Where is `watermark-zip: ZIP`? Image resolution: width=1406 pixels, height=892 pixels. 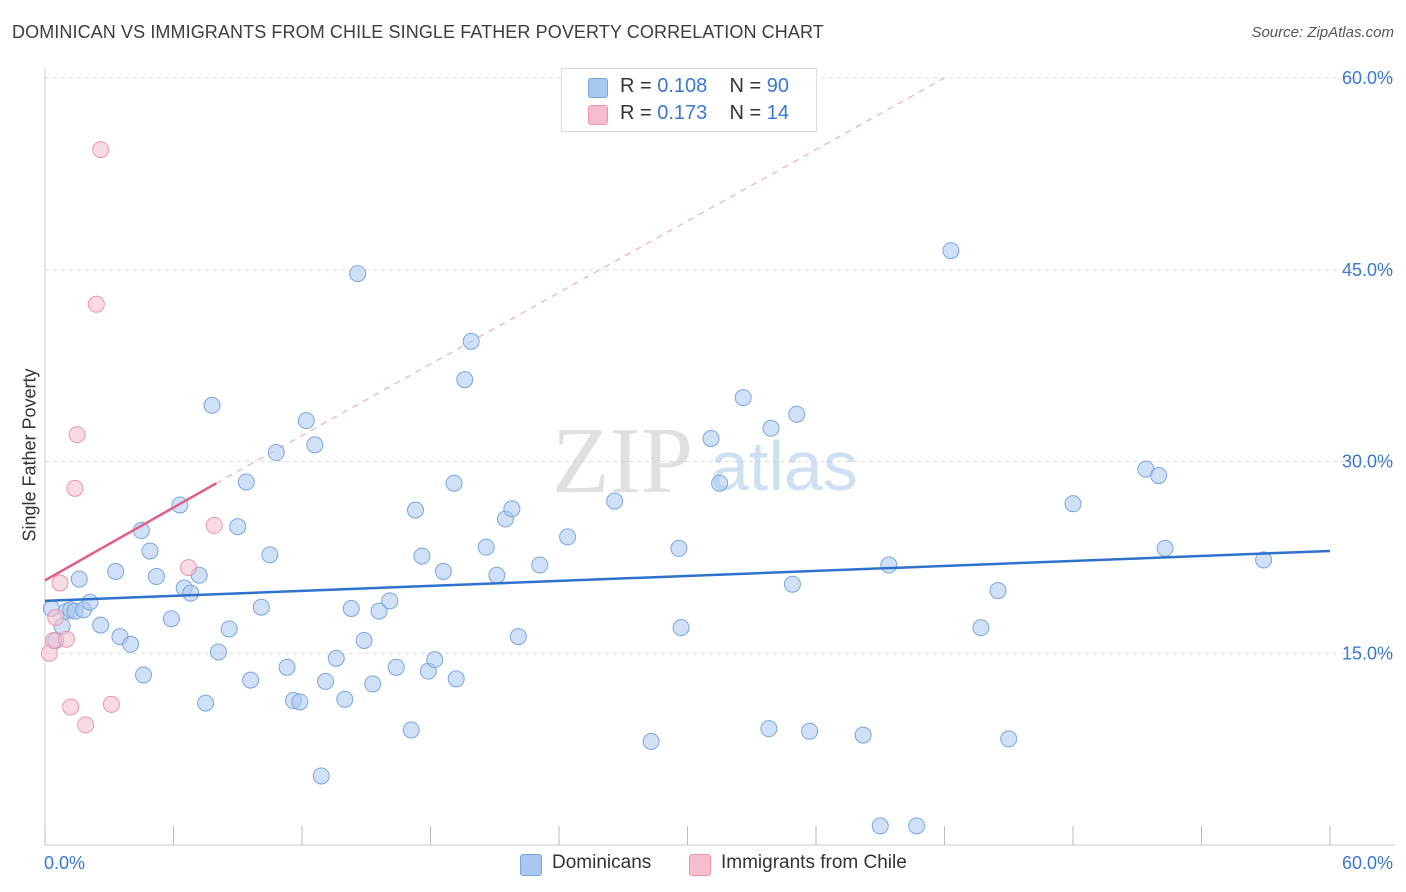
watermark-zip: ZIP is located at coordinates (622, 461).